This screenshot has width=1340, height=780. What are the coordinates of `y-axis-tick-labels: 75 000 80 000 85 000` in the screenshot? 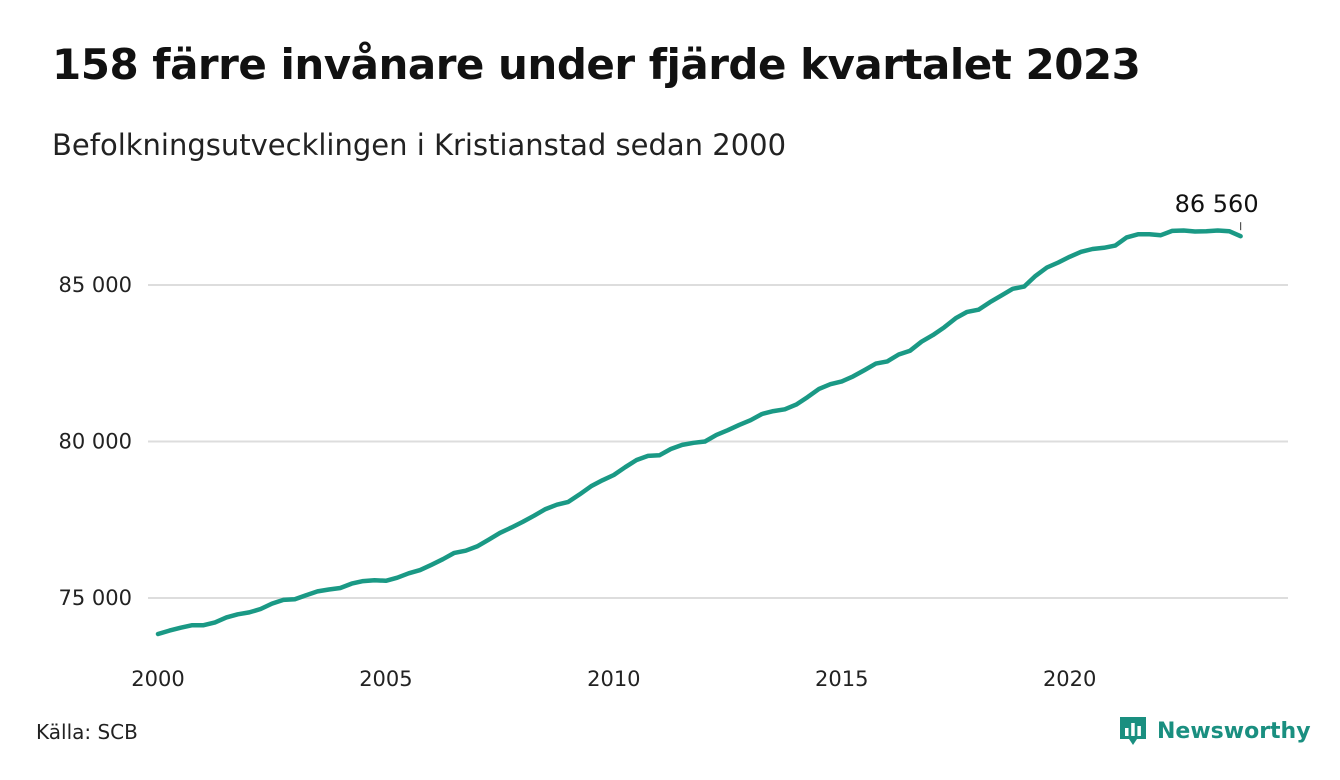 It's located at (95, 441).